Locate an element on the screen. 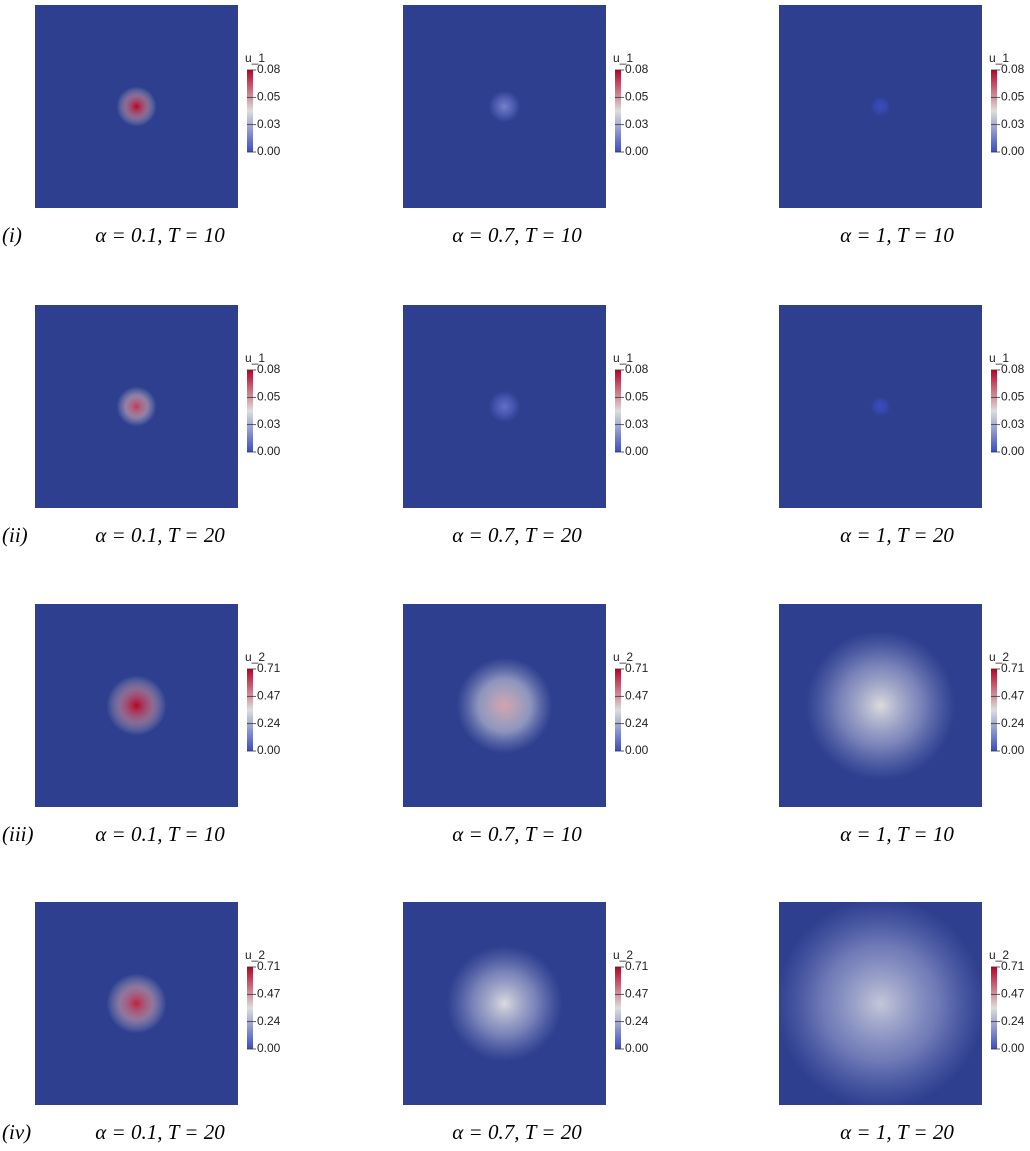  row-label: (ii) is located at coordinates (15, 535).